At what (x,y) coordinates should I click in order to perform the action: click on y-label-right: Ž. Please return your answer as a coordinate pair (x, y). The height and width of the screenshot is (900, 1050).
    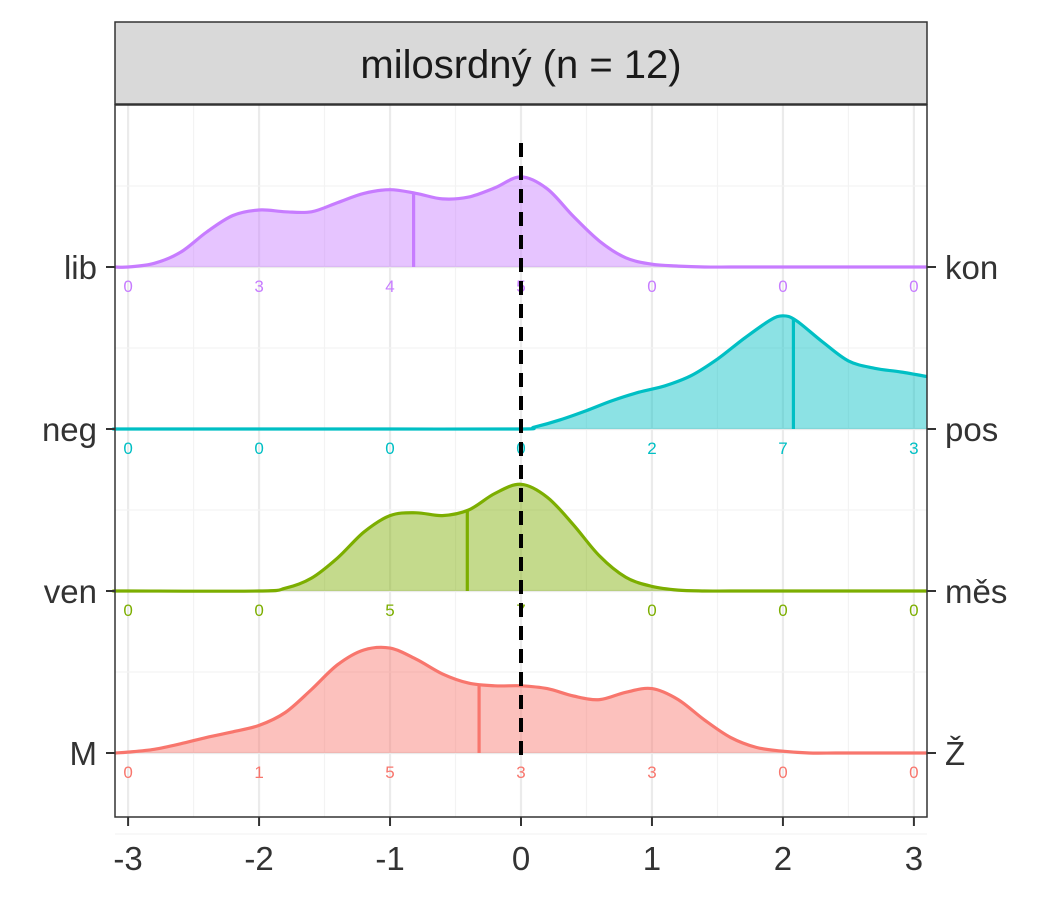
    Looking at the image, I should click on (955, 753).